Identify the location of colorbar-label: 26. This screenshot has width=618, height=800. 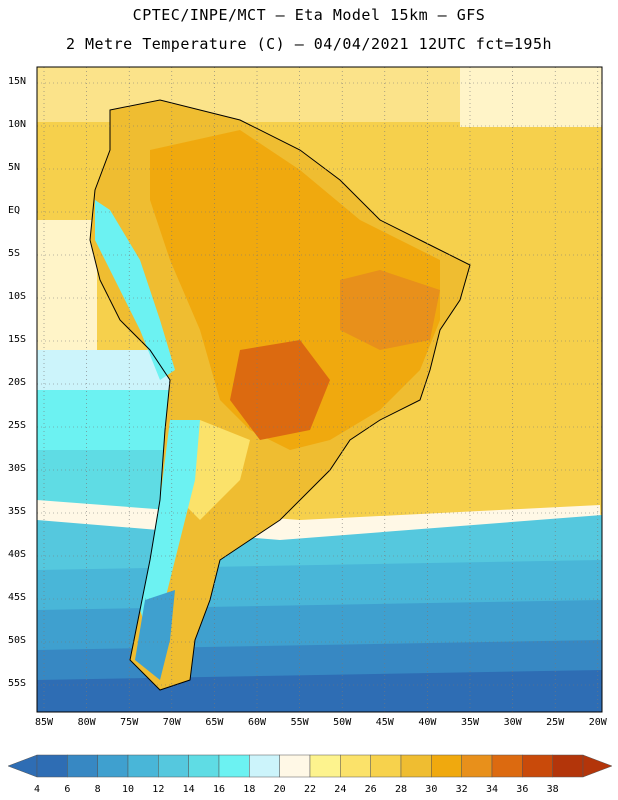
(370, 789).